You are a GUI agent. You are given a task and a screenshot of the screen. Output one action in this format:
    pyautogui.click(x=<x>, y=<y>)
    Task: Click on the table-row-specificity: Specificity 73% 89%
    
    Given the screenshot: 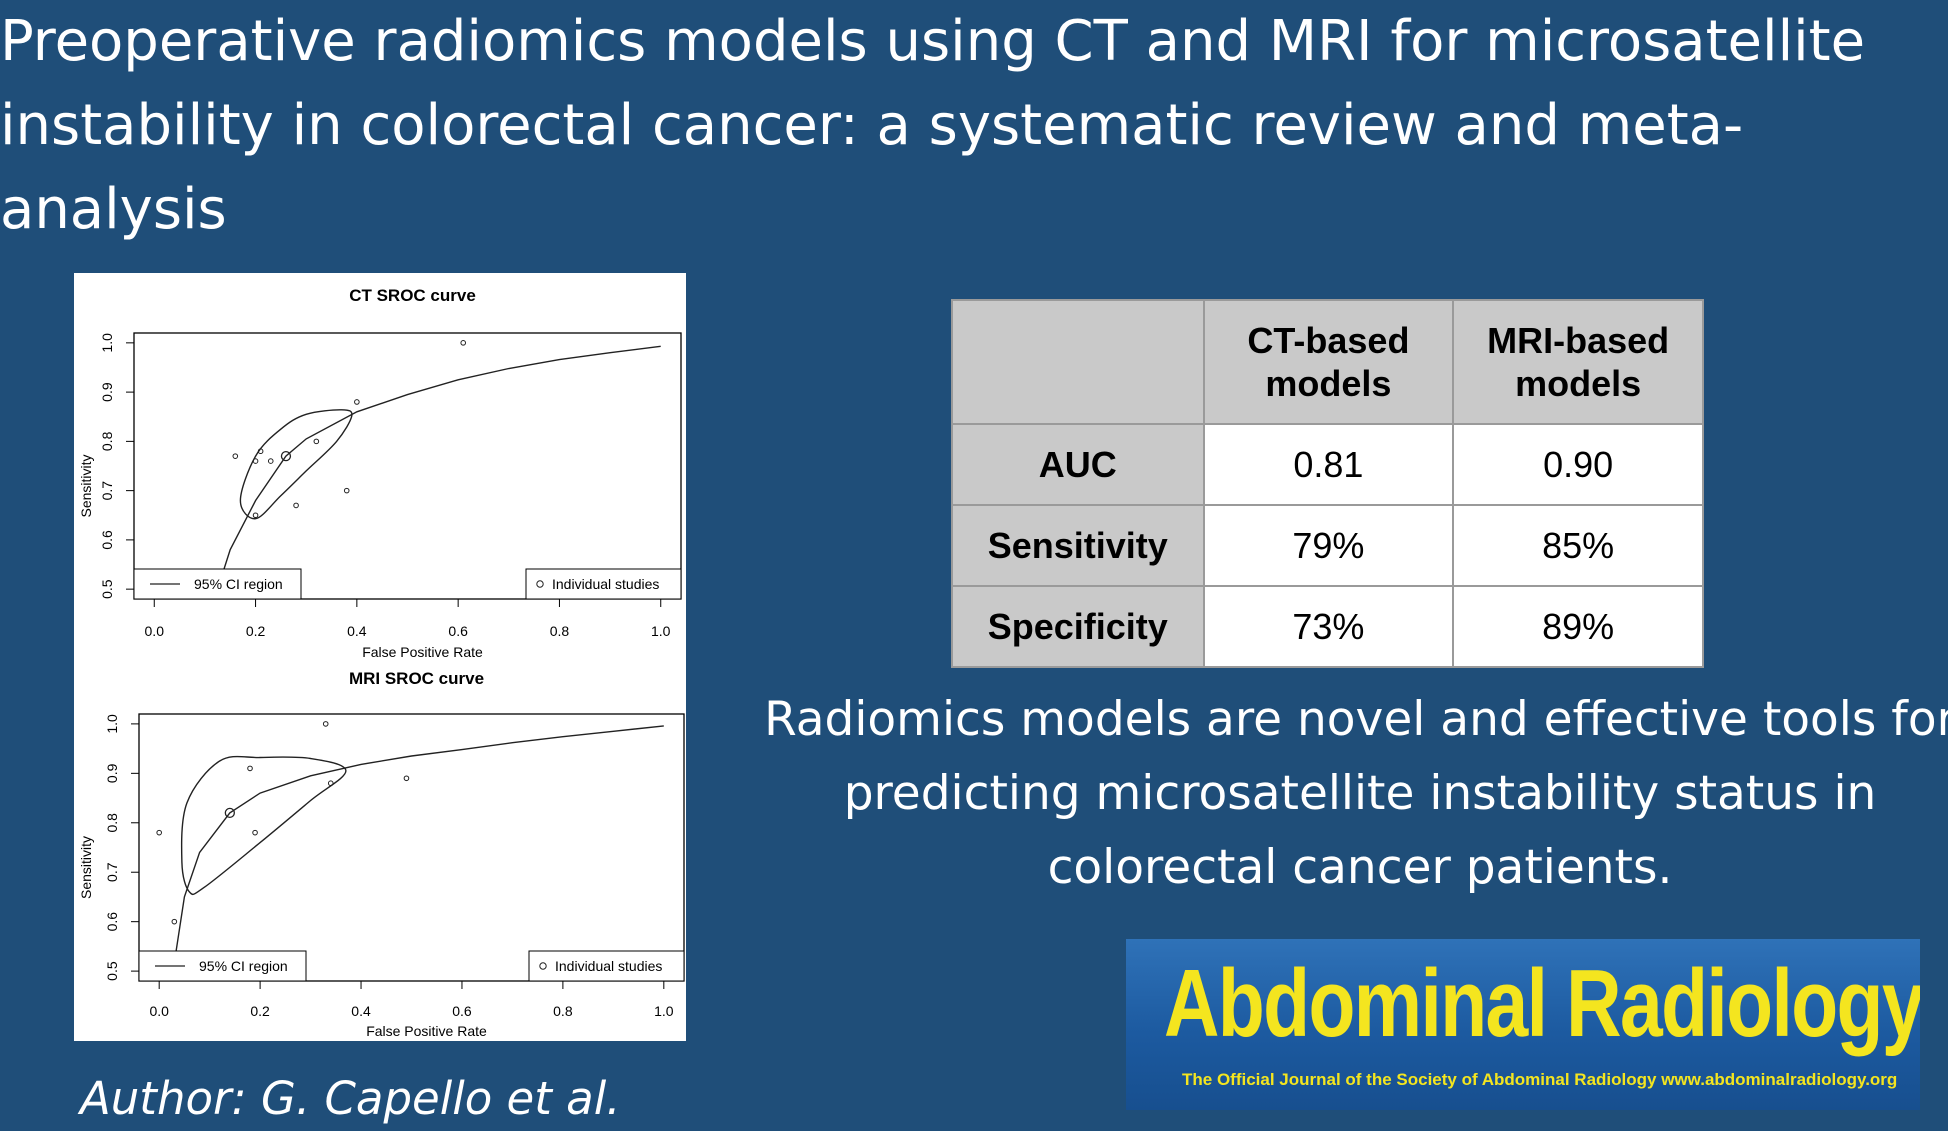 What is the action you would take?
    pyautogui.click(x=1327, y=626)
    